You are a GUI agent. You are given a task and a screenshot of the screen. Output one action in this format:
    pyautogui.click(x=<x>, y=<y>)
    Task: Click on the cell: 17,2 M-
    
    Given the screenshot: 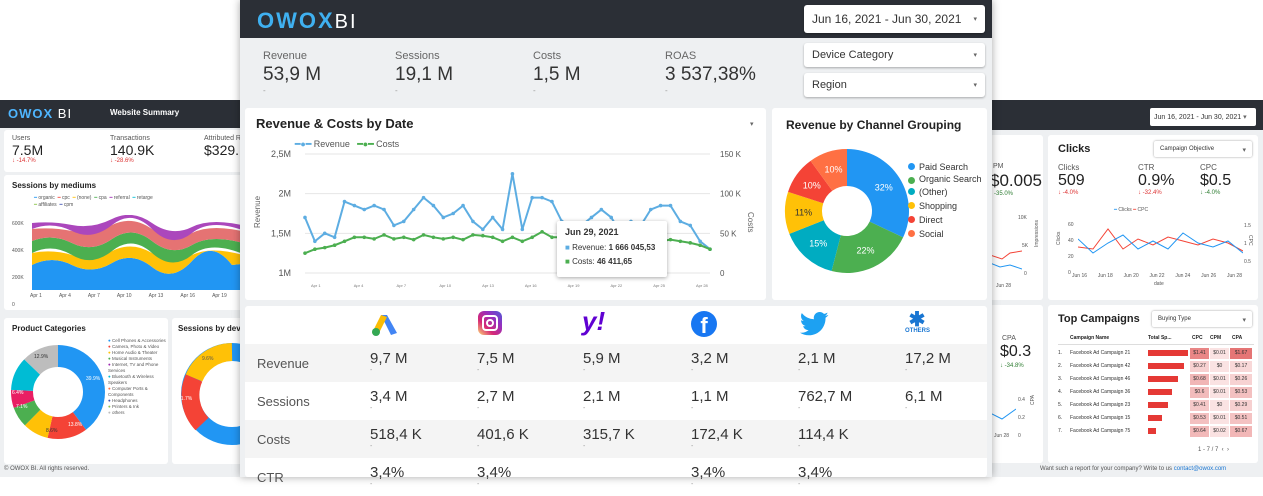 What is the action you would take?
    pyautogui.click(x=928, y=362)
    